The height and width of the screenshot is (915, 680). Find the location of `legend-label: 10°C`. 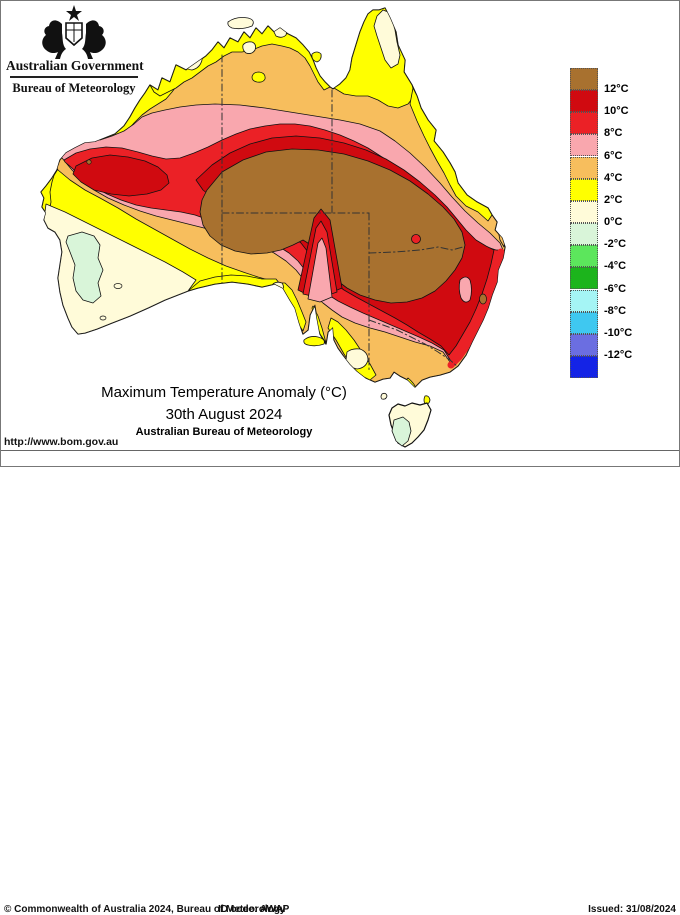

legend-label: 10°C is located at coordinates (616, 111).